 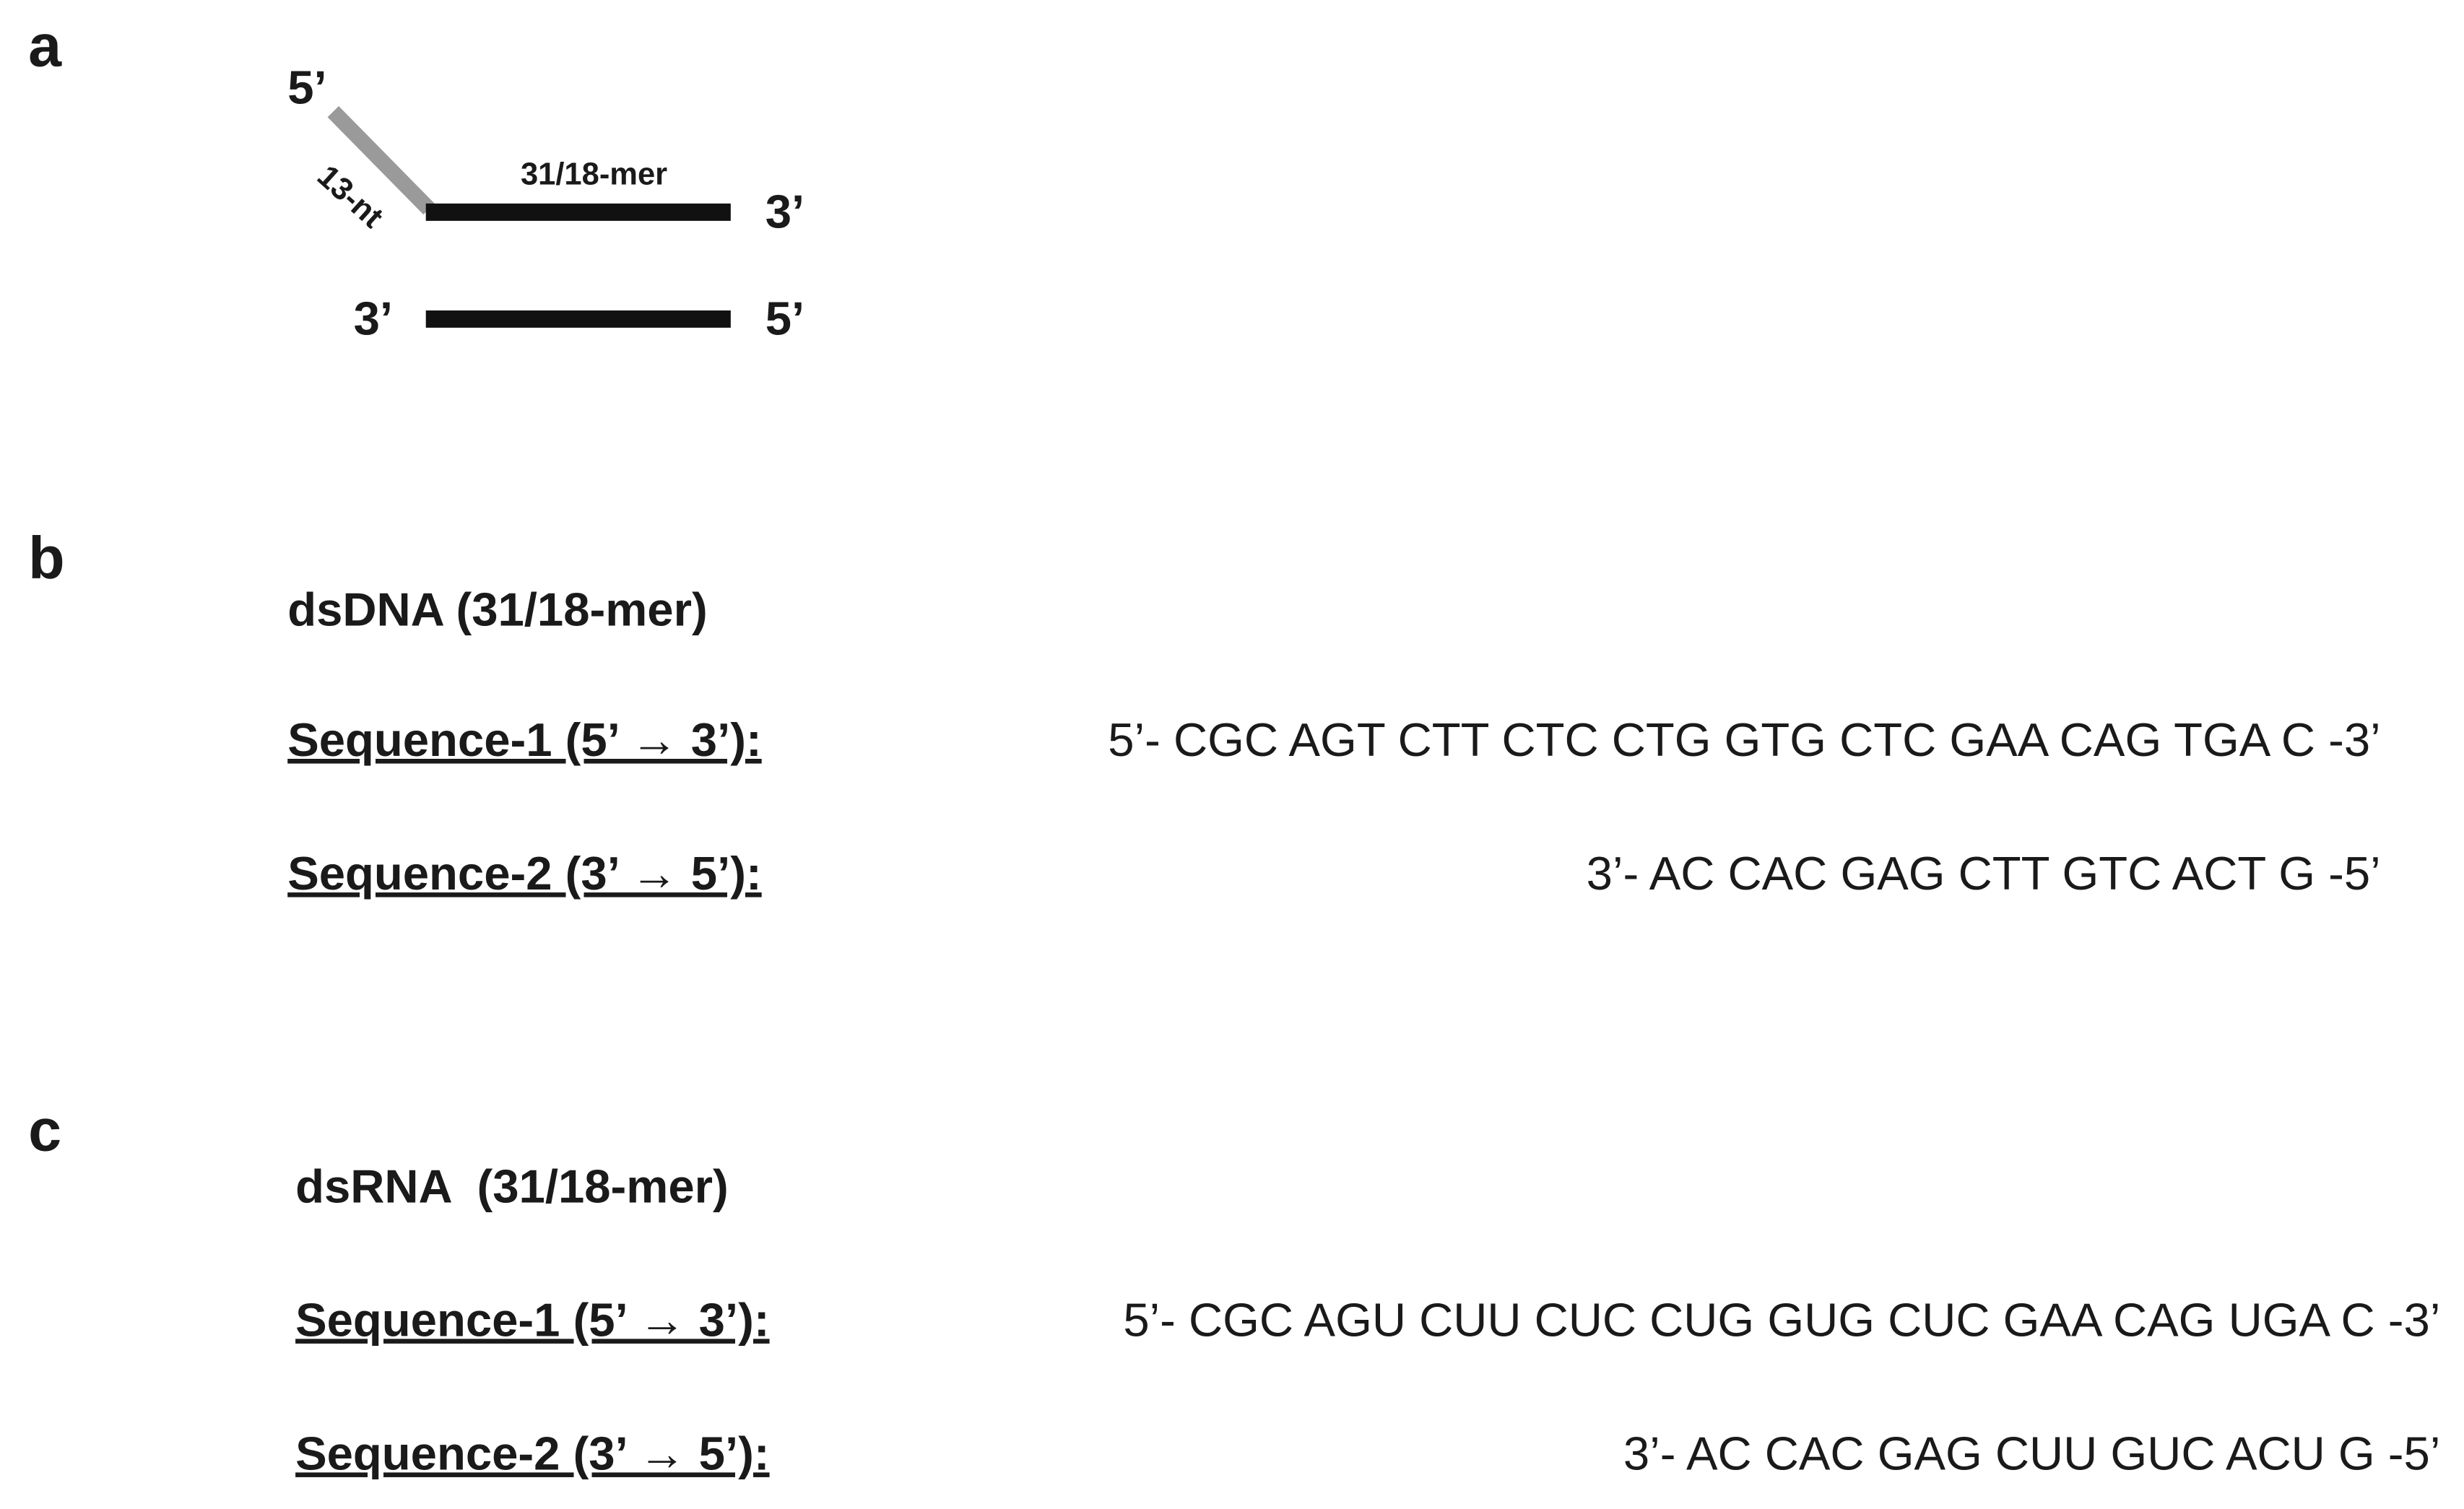 What do you see at coordinates (45, 45) in the screenshot?
I see `panel-letter: a` at bounding box center [45, 45].